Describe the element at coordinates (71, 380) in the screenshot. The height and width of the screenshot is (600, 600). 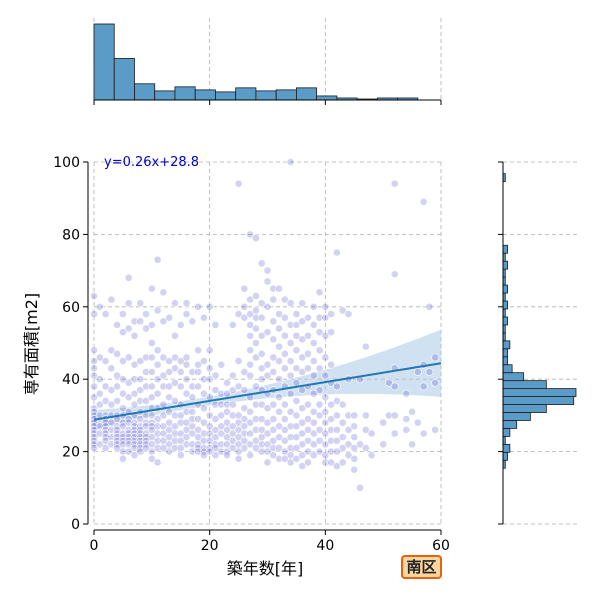
I see `y-tick-label: 40` at that location.